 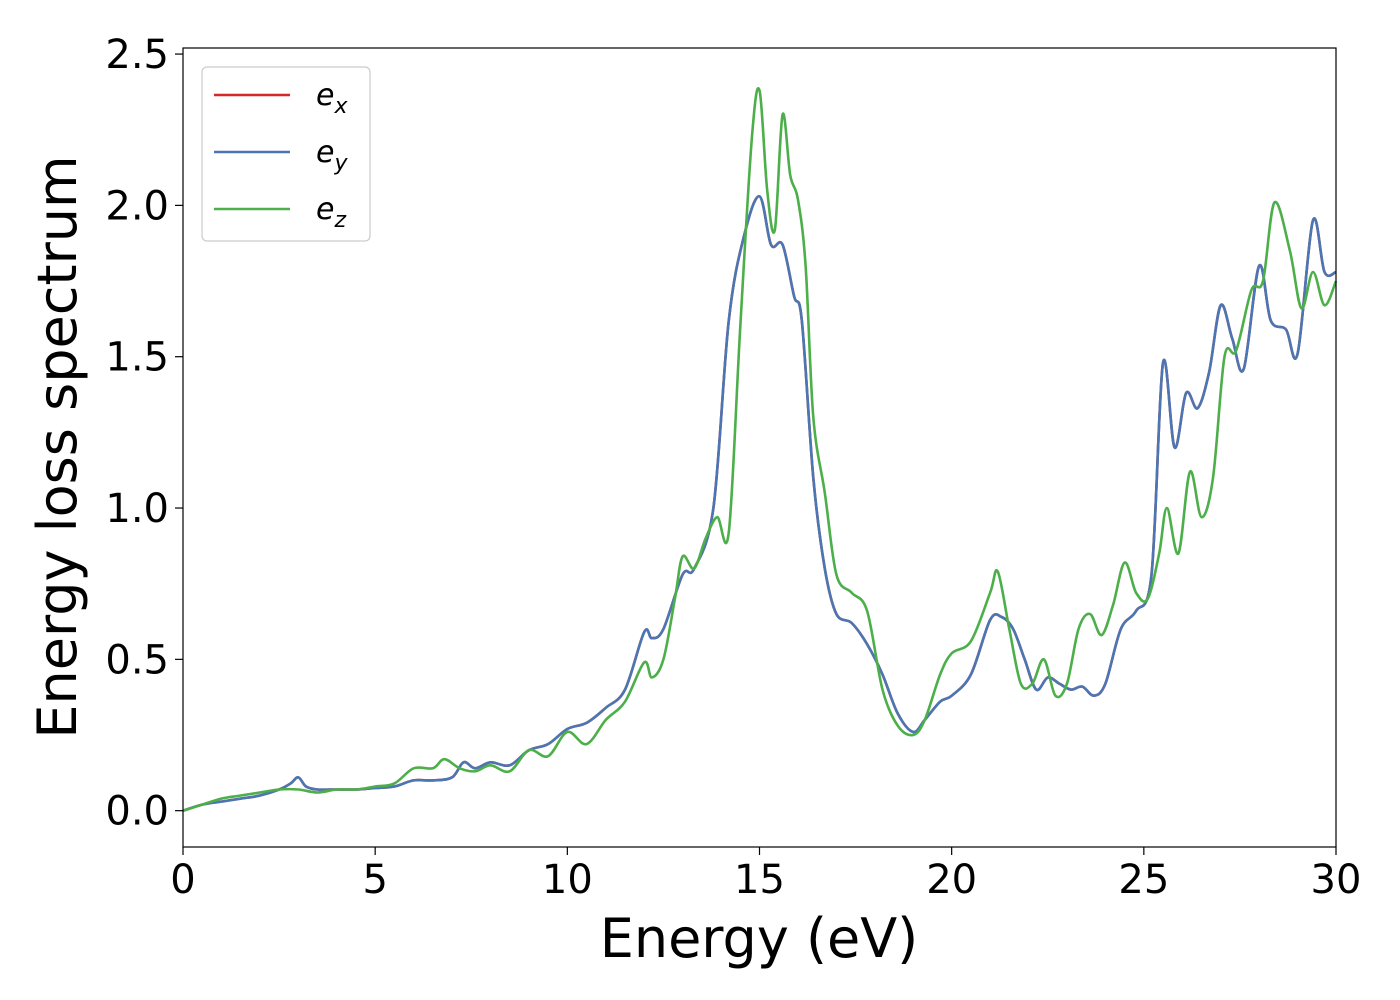 I want to click on y-tick-label: 0.0, so click(x=137, y=812).